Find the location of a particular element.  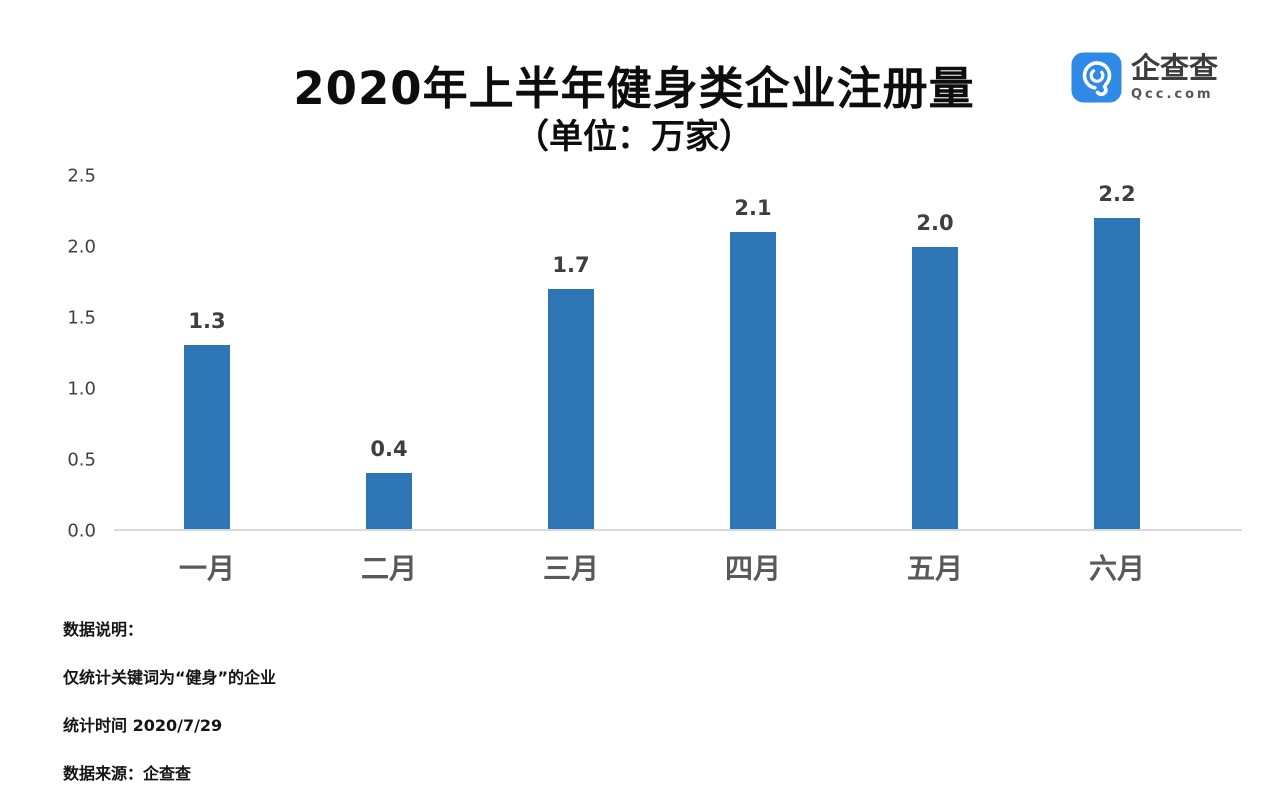

bar-value-label: 1.3 is located at coordinates (207, 321).